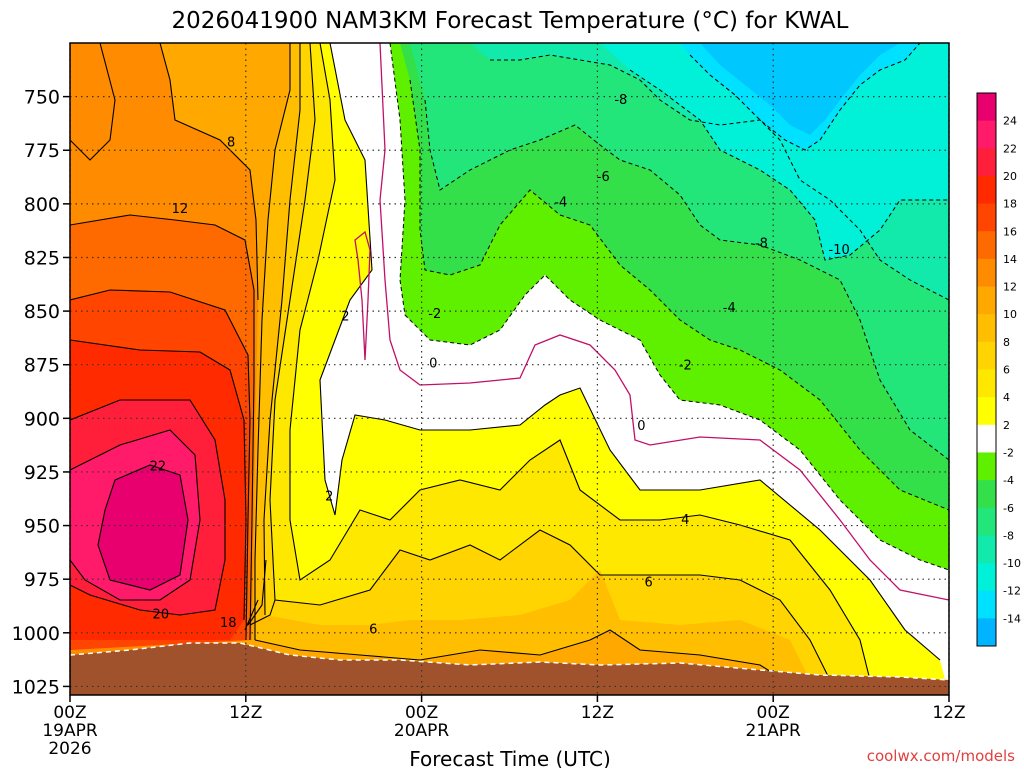 The image size is (1024, 772). I want to click on x-tick-year: 2026, so click(69, 749).